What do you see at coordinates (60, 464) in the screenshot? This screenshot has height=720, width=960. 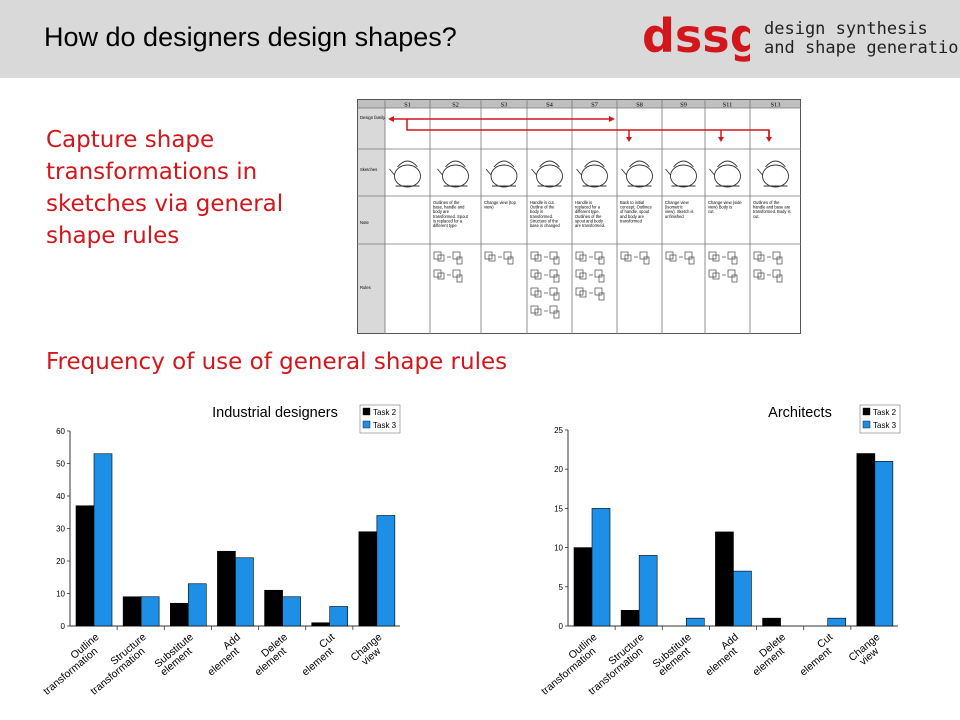 I see `y-tick-label: 50` at bounding box center [60, 464].